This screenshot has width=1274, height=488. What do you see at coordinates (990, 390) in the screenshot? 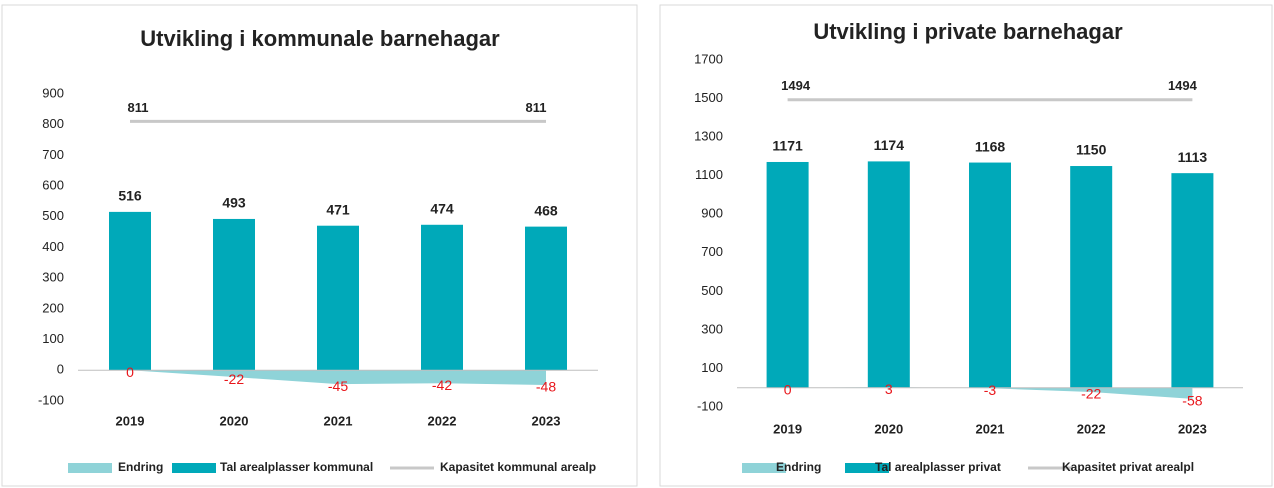
I see `area-label: -3` at bounding box center [990, 390].